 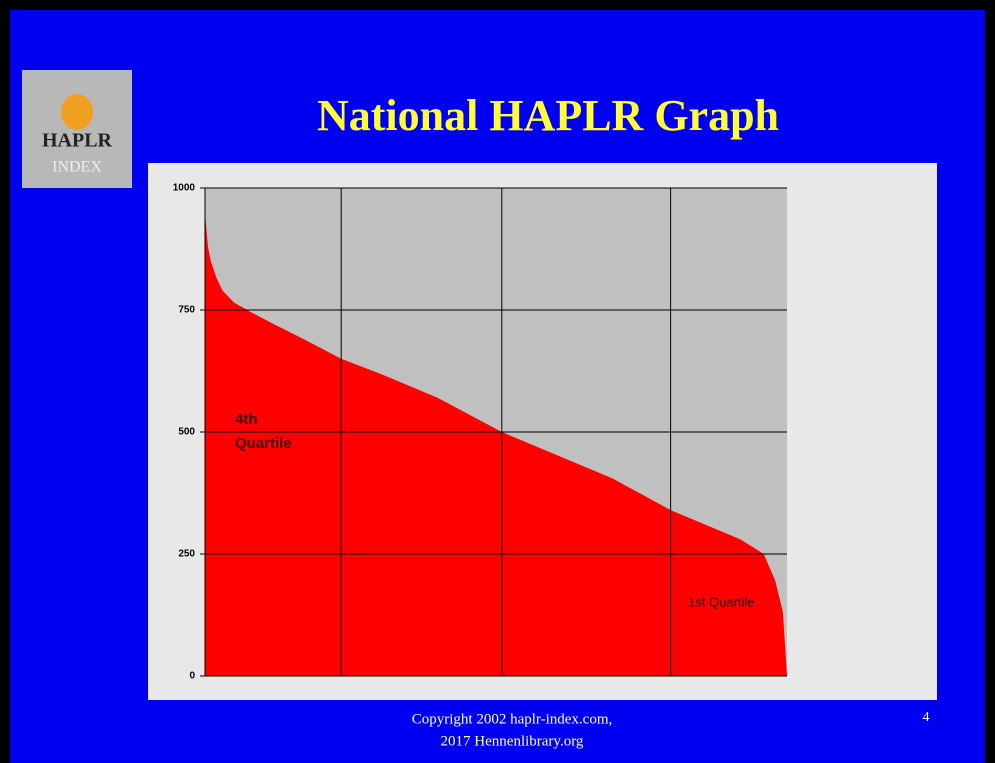 What do you see at coordinates (77, 167) in the screenshot?
I see `logo-subtext: INDEX` at bounding box center [77, 167].